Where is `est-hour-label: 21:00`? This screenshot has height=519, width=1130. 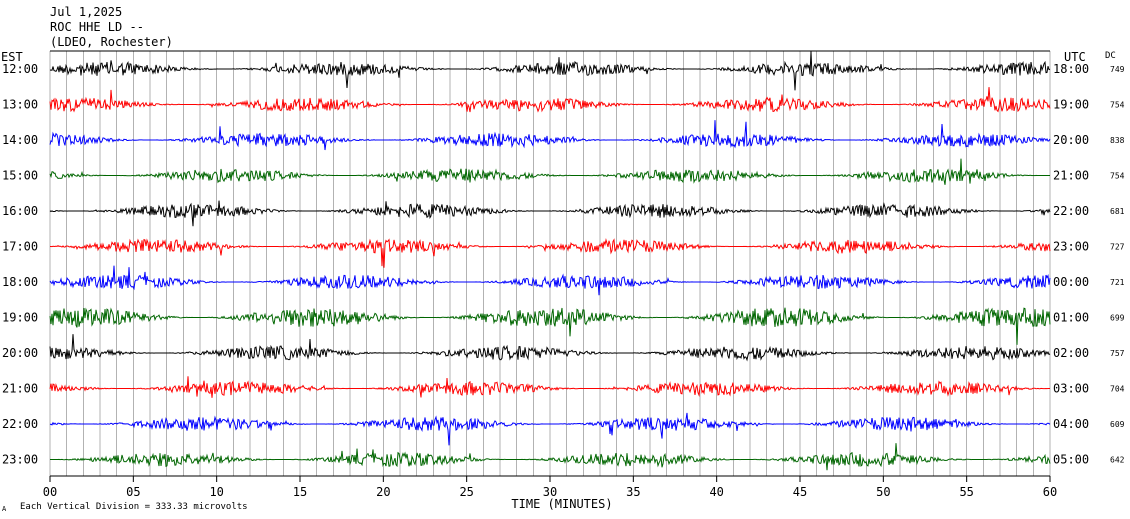
est-hour-label: 21:00 is located at coordinates (20, 389).